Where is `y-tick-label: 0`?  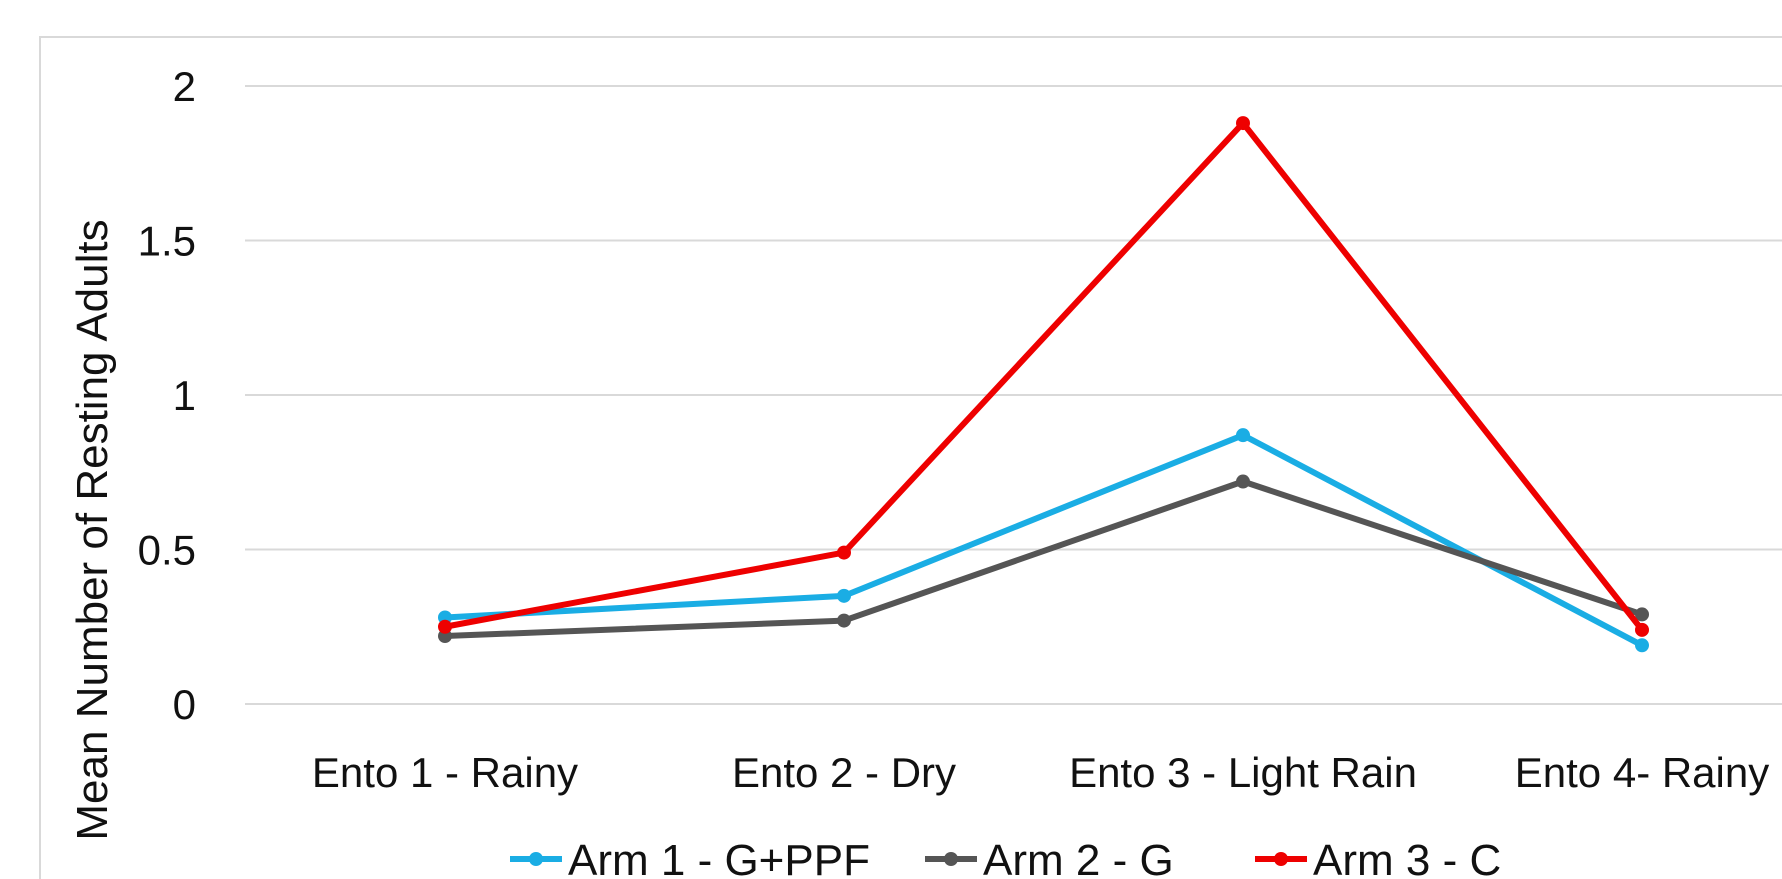 y-tick-label: 0 is located at coordinates (184, 704).